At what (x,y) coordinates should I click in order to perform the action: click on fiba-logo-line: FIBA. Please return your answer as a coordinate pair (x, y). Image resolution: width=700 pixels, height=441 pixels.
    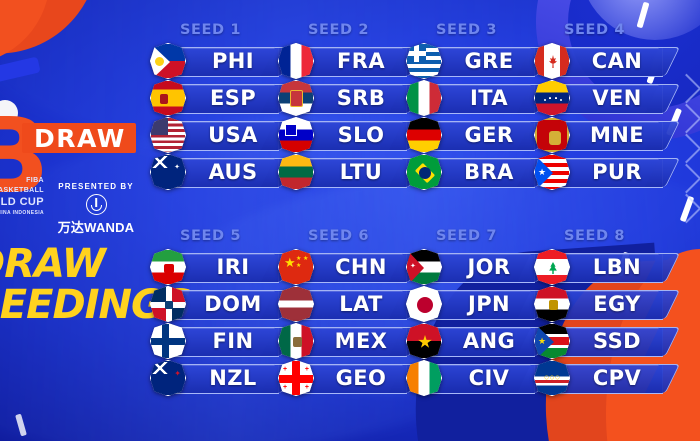
    Looking at the image, I should click on (35, 180).